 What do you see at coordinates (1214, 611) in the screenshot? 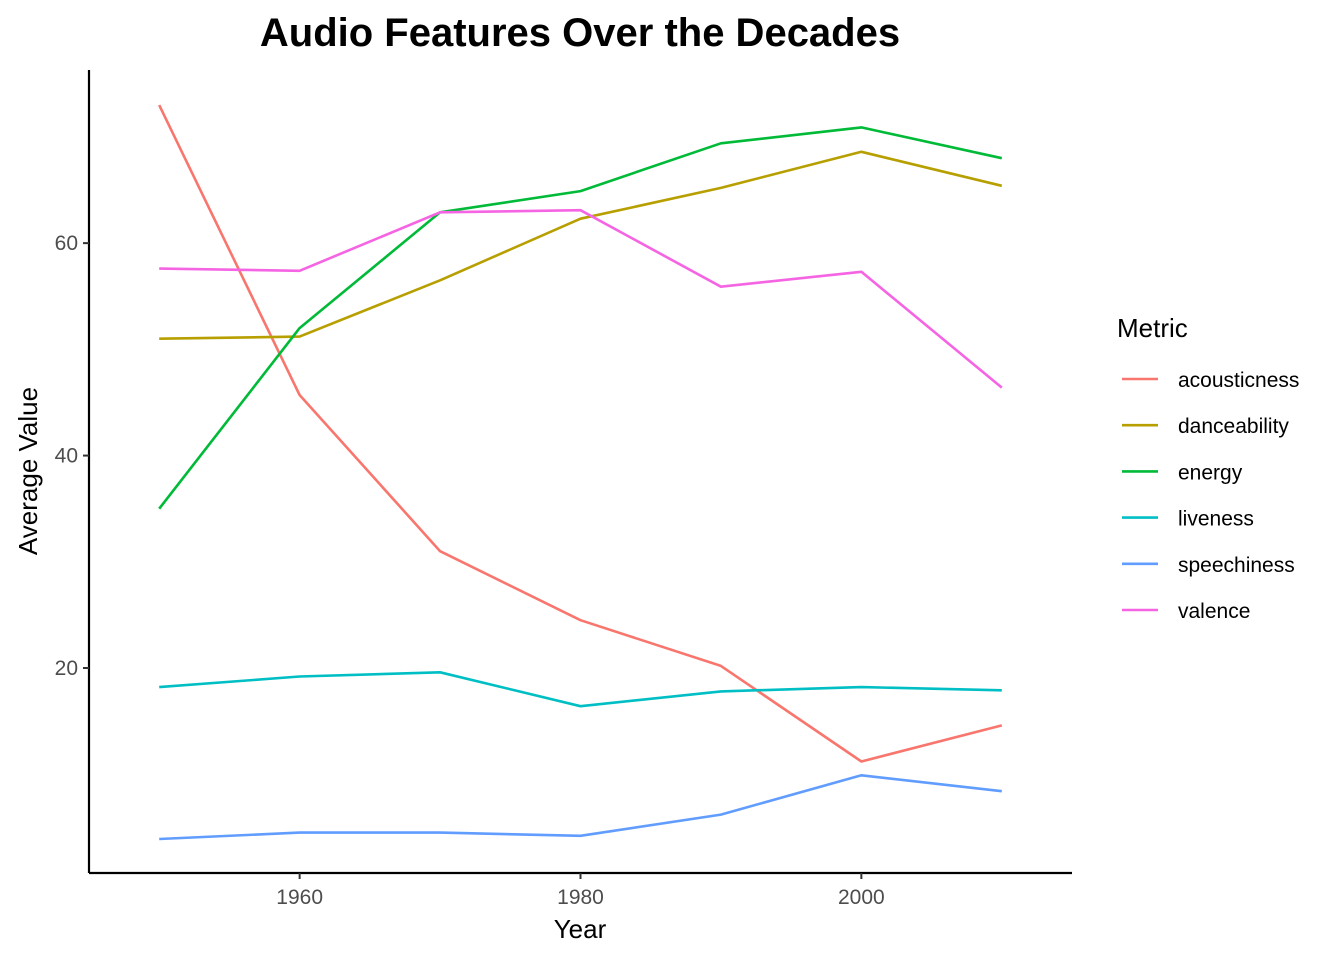
I see `legend-label-valence: valence` at bounding box center [1214, 611].